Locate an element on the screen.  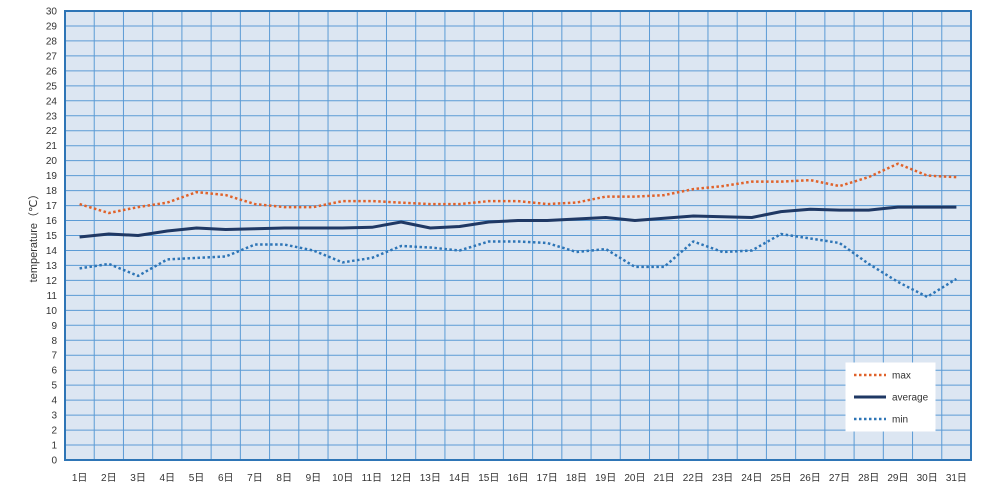
x-tick-label: 20日 is located at coordinates (634, 478).